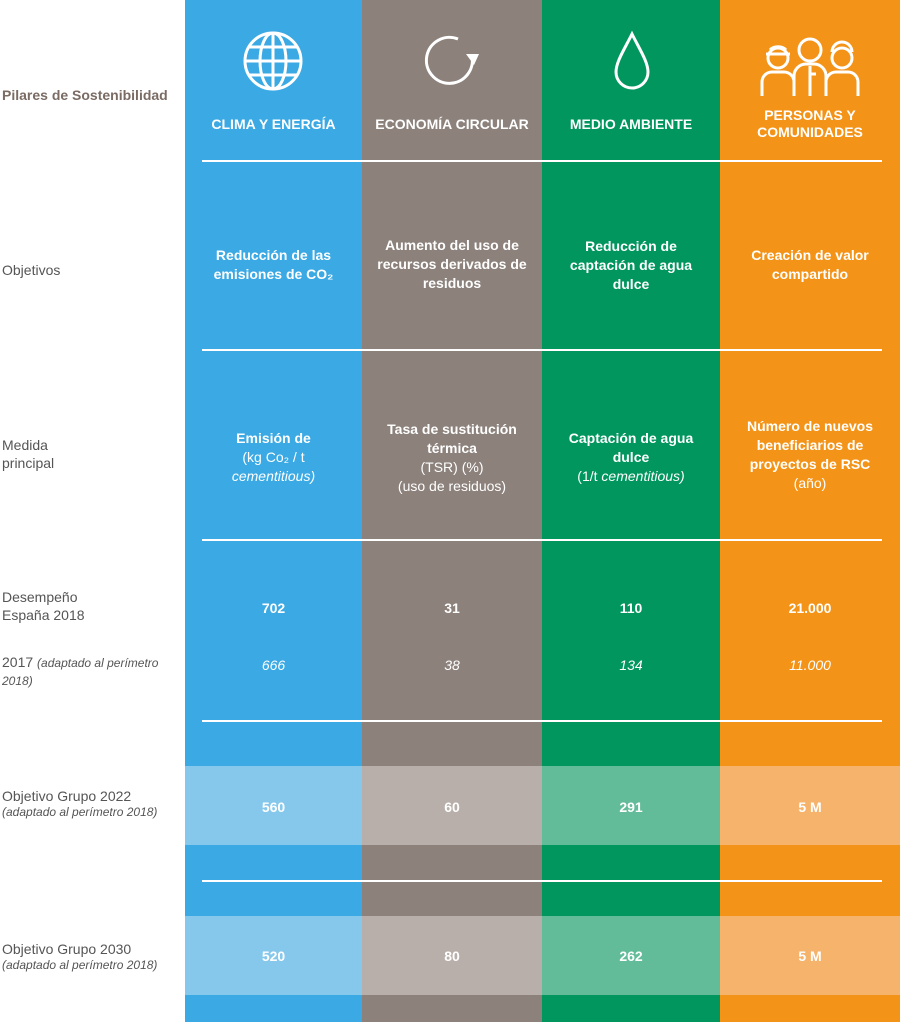 Image resolution: width=900 pixels, height=1022 pixels. I want to click on target-2030-band, so click(542, 955).